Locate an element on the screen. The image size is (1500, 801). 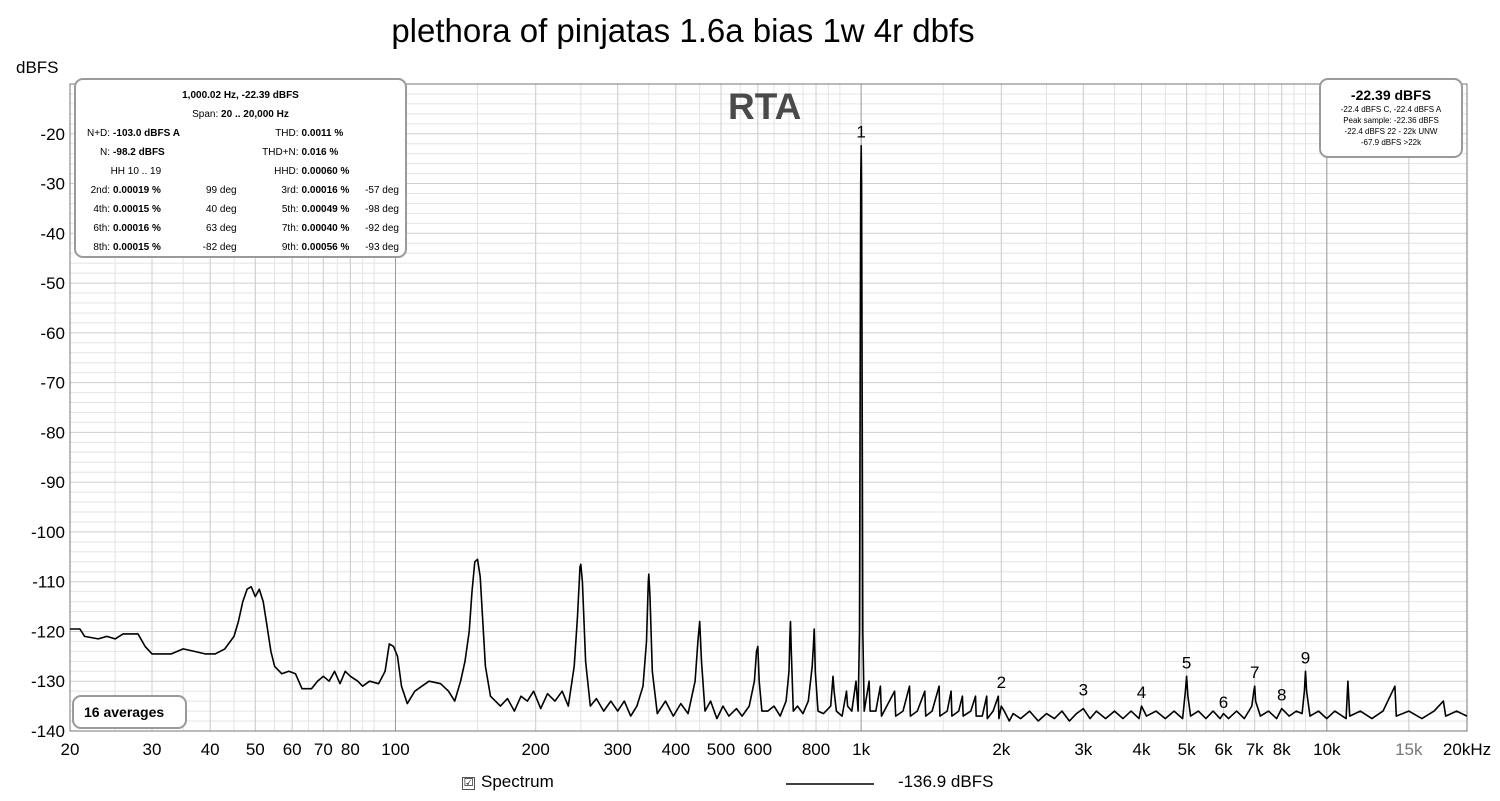
x-tick-label: 300 is located at coordinates (617, 749).